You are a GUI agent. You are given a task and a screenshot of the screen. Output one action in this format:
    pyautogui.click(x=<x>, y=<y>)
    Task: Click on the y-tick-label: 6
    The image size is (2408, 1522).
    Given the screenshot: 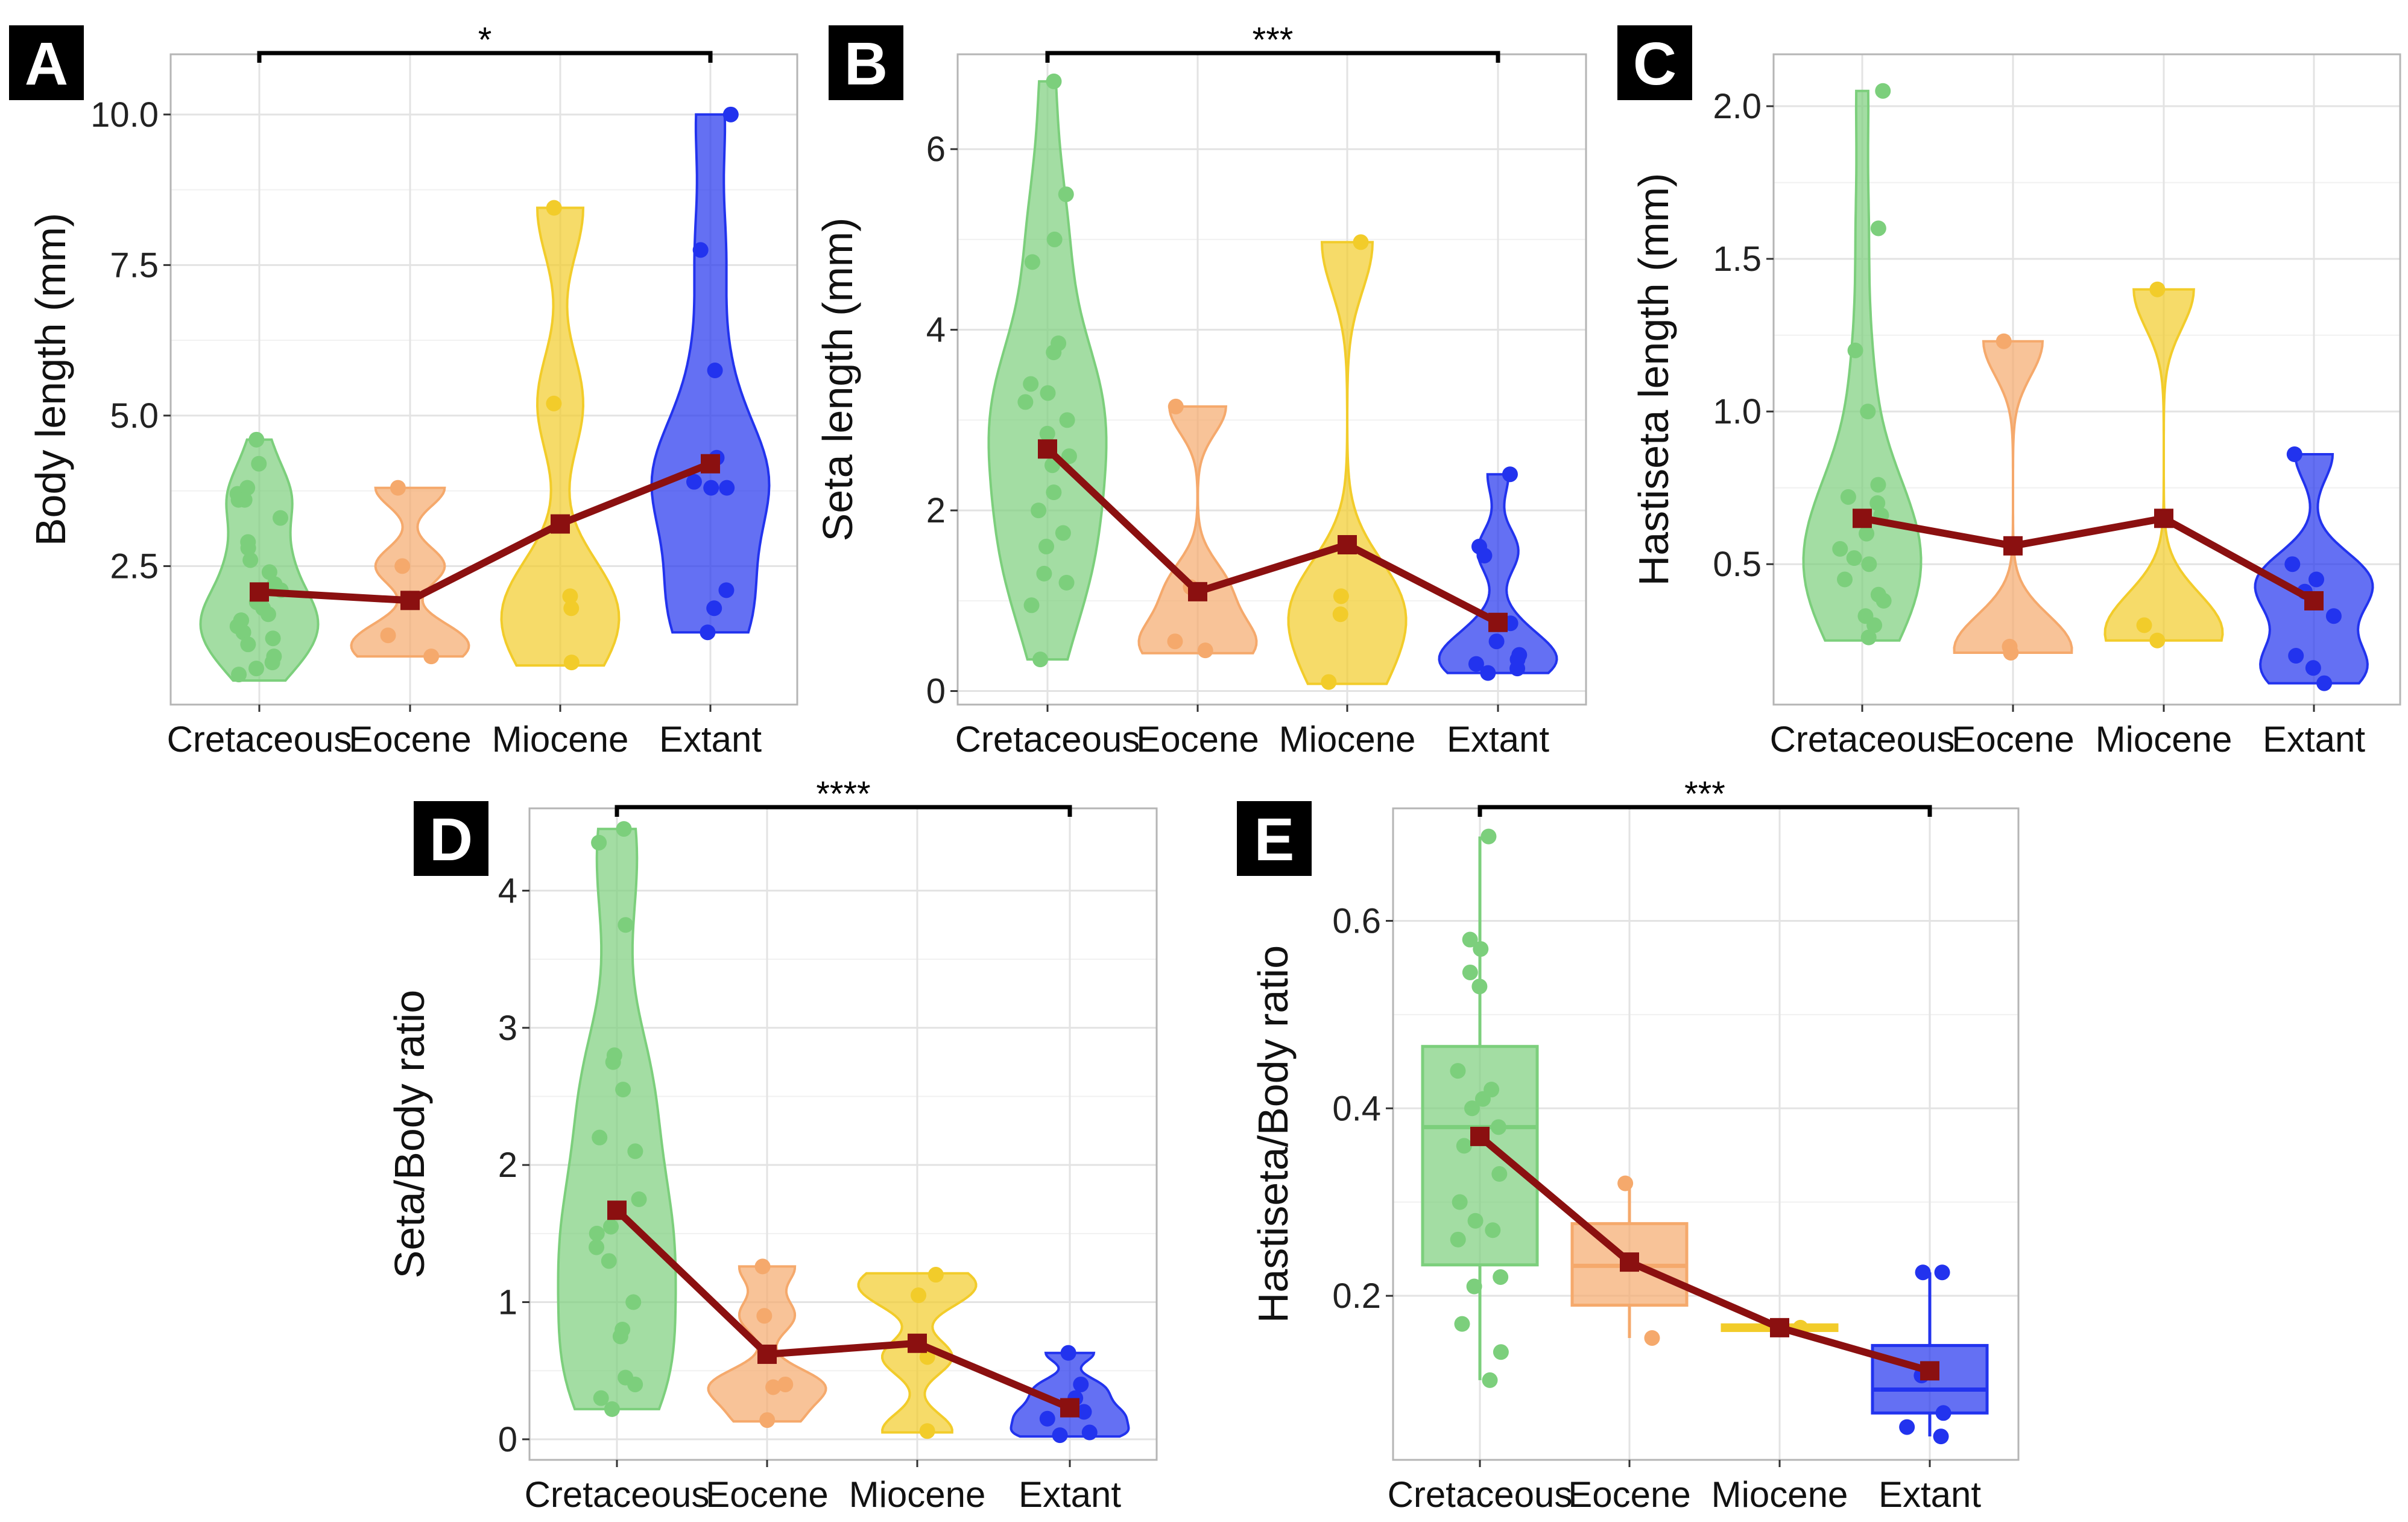 What is the action you would take?
    pyautogui.click(x=936, y=149)
    